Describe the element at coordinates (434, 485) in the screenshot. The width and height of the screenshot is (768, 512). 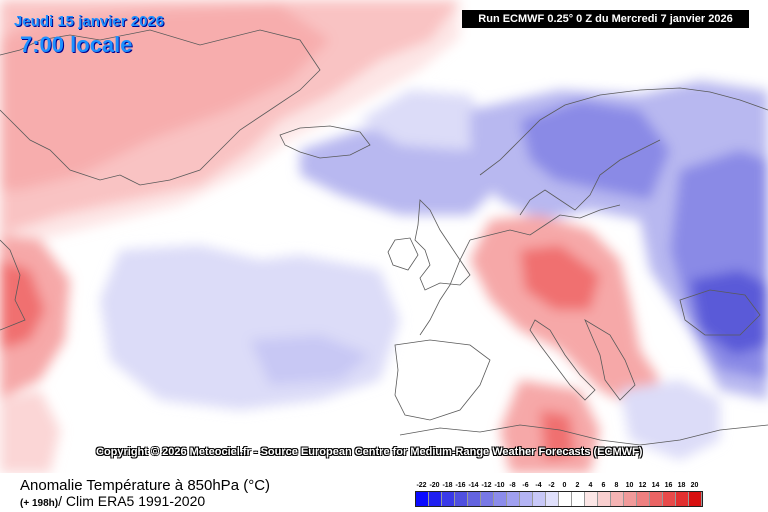
I see `legend-label: -20` at that location.